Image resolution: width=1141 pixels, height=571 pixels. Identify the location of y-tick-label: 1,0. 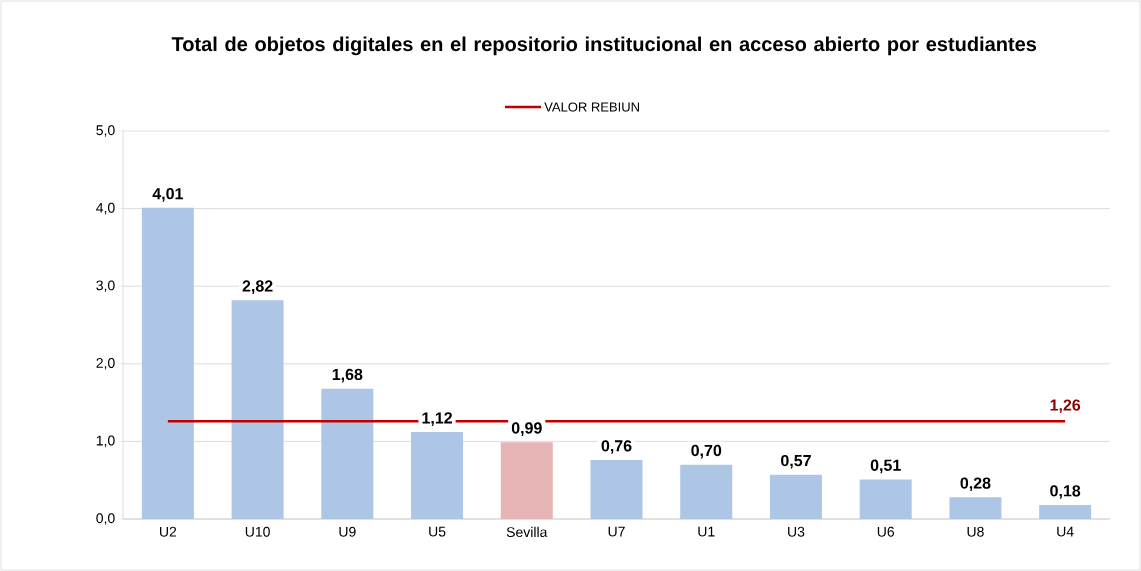
(105, 441).